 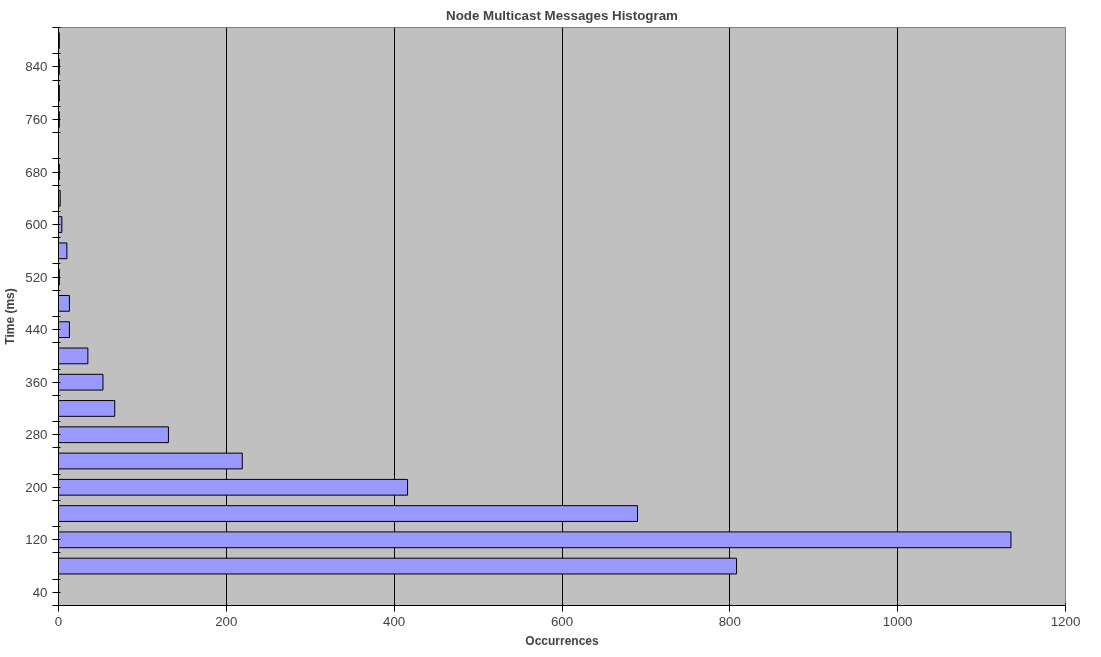 What do you see at coordinates (562, 640) in the screenshot?
I see `x-axis-title: Occurrences` at bounding box center [562, 640].